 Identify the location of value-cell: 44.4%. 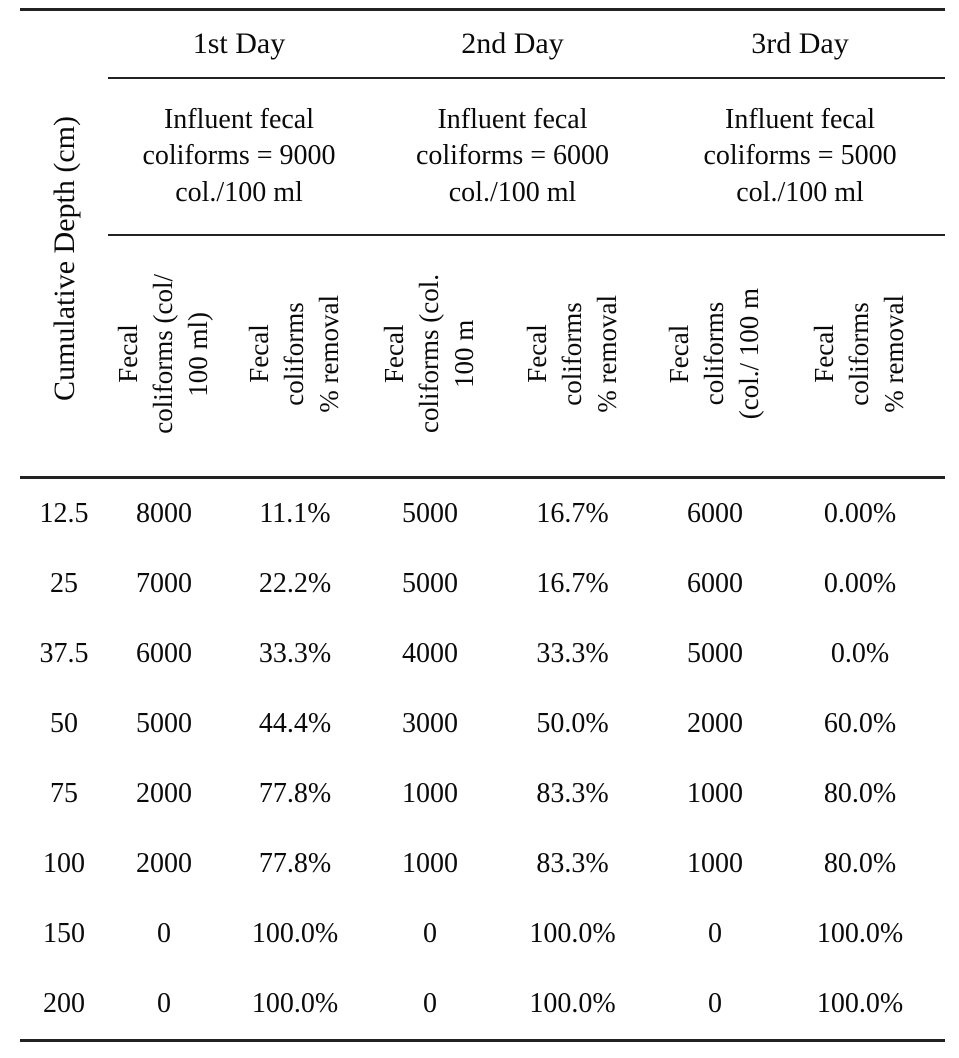
(295, 723).